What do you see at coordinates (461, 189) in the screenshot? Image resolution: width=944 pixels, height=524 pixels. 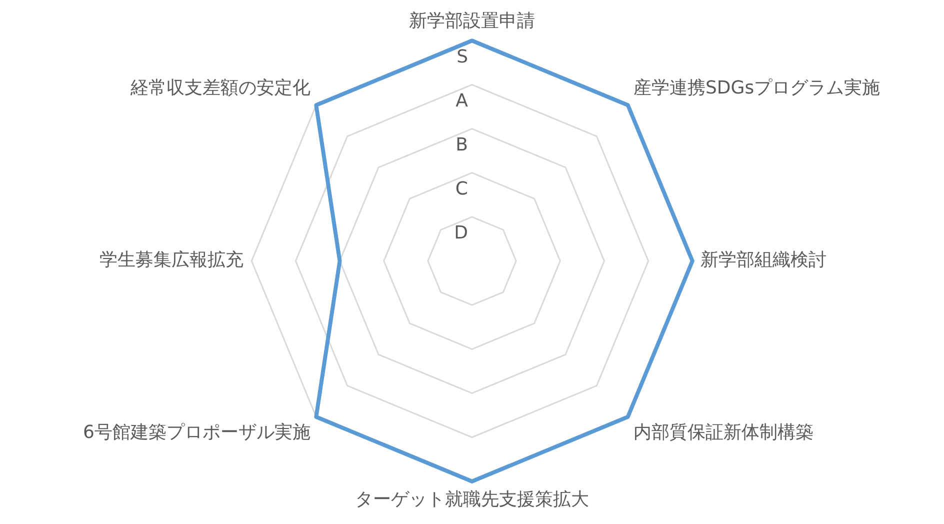 I see `y-tick-label: C` at bounding box center [461, 189].